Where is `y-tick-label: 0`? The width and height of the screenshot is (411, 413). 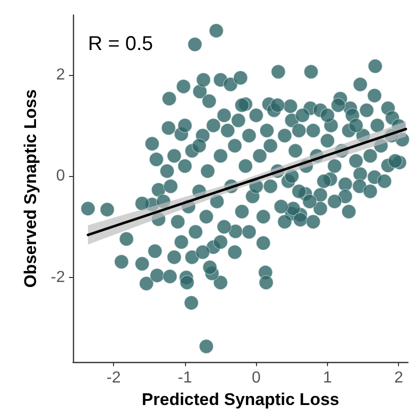 y-tick-label: 0 is located at coordinates (61, 176).